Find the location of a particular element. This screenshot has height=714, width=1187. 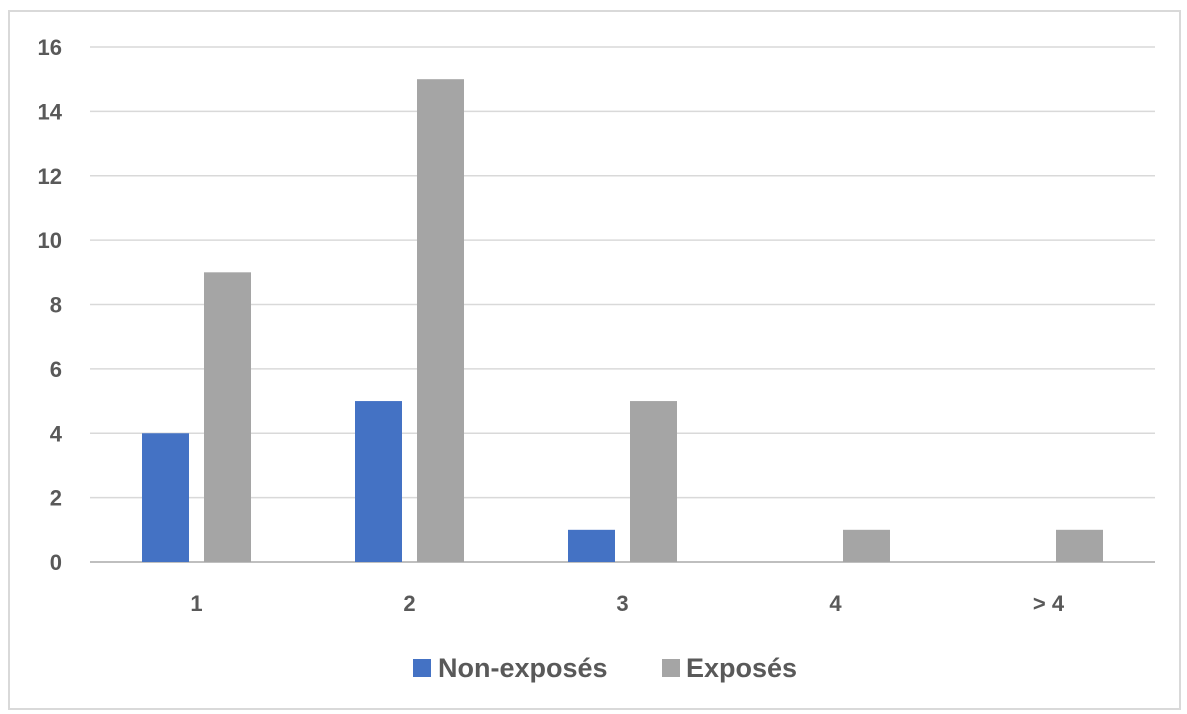

y-tick-label: 6 is located at coordinates (56, 369).